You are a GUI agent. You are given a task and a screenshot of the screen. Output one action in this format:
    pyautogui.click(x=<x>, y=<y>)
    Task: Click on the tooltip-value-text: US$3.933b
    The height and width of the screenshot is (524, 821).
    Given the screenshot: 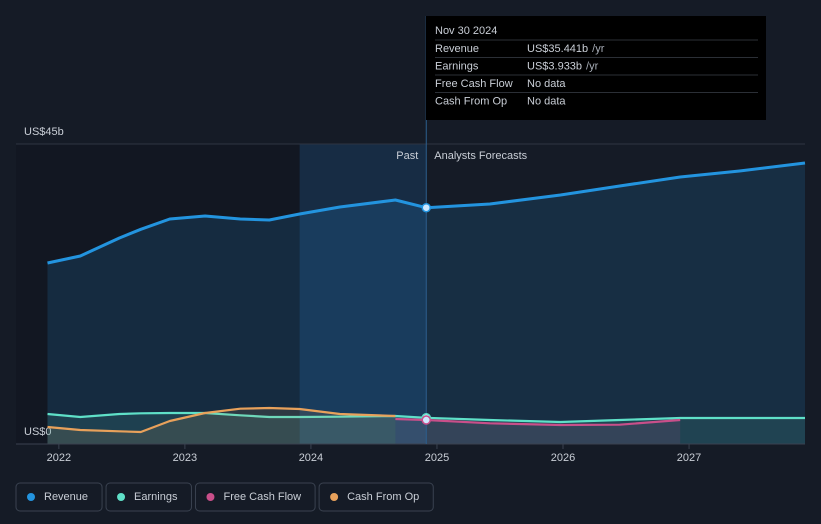 What is the action you would take?
    pyautogui.click(x=554, y=66)
    